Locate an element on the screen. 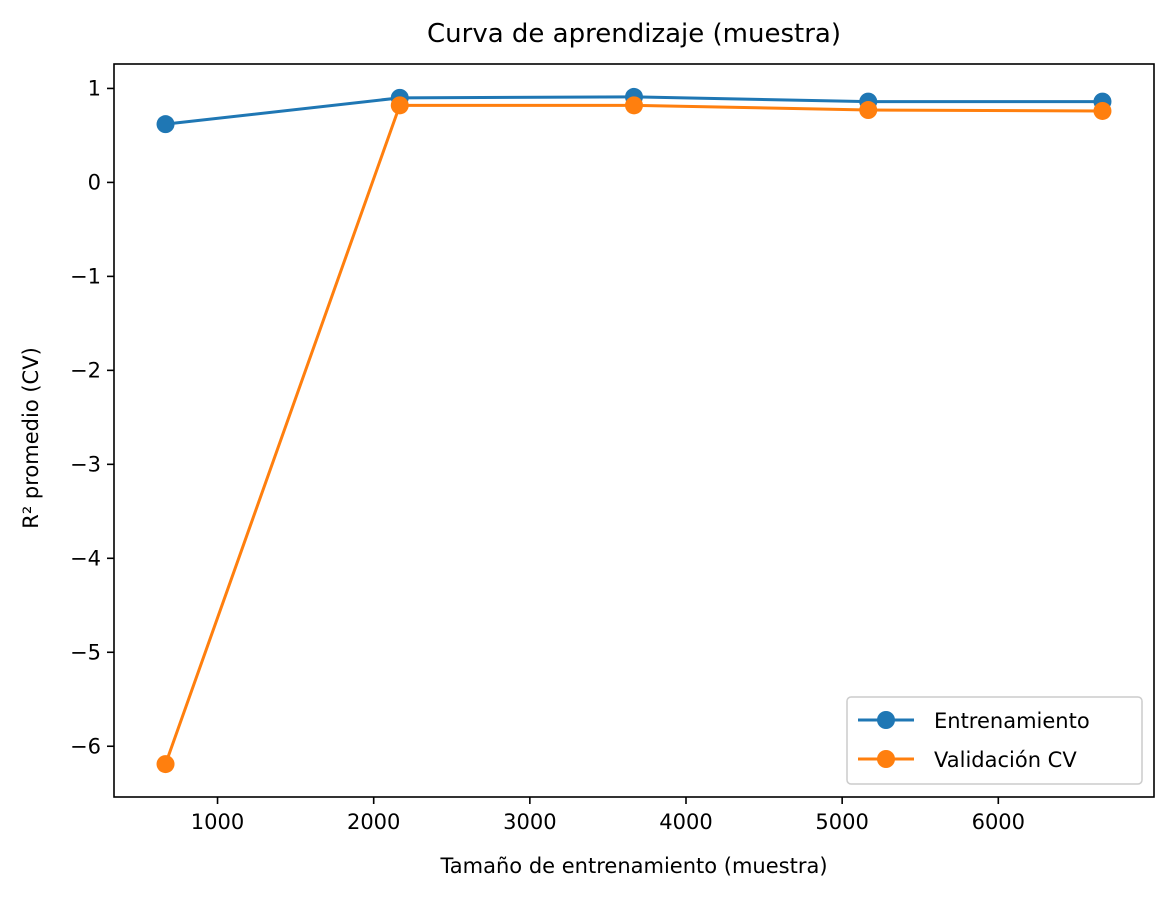 The height and width of the screenshot is (898, 1174). legend-marker-validacion-cv is located at coordinates (886, 759).